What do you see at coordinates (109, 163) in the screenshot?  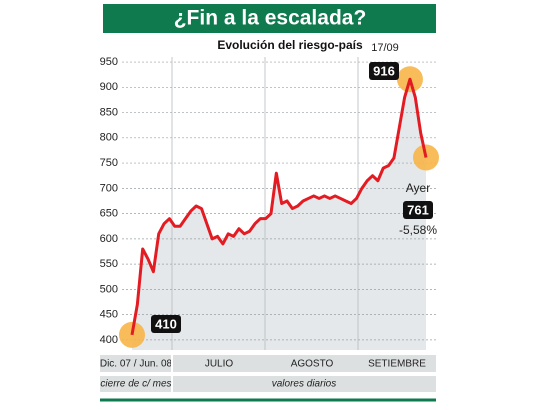 I see `y-tick-label: 750` at bounding box center [109, 163].